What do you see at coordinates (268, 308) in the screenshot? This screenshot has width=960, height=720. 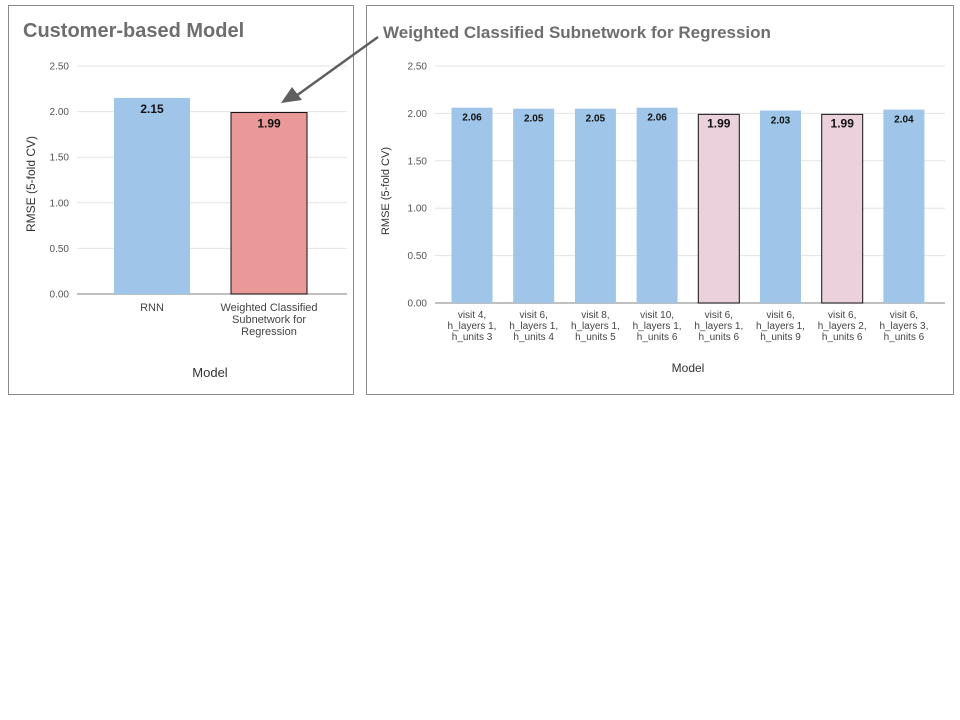 I see `category-label-line: Weighted Classified` at bounding box center [268, 308].